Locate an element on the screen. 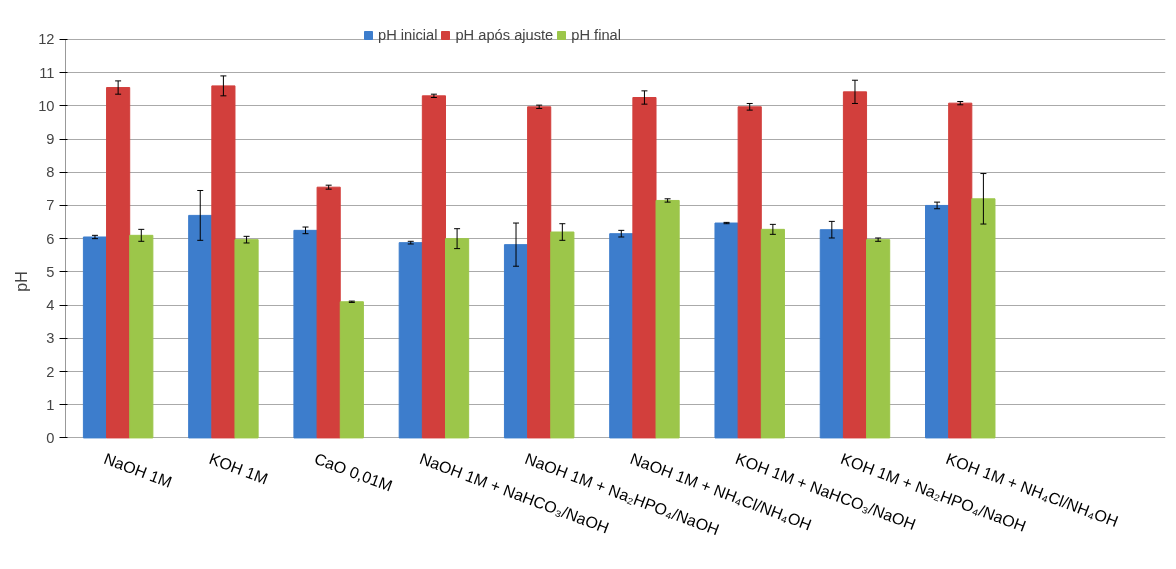 This screenshot has height=569, width=1176. y-tick-label: 7 is located at coordinates (50, 205).